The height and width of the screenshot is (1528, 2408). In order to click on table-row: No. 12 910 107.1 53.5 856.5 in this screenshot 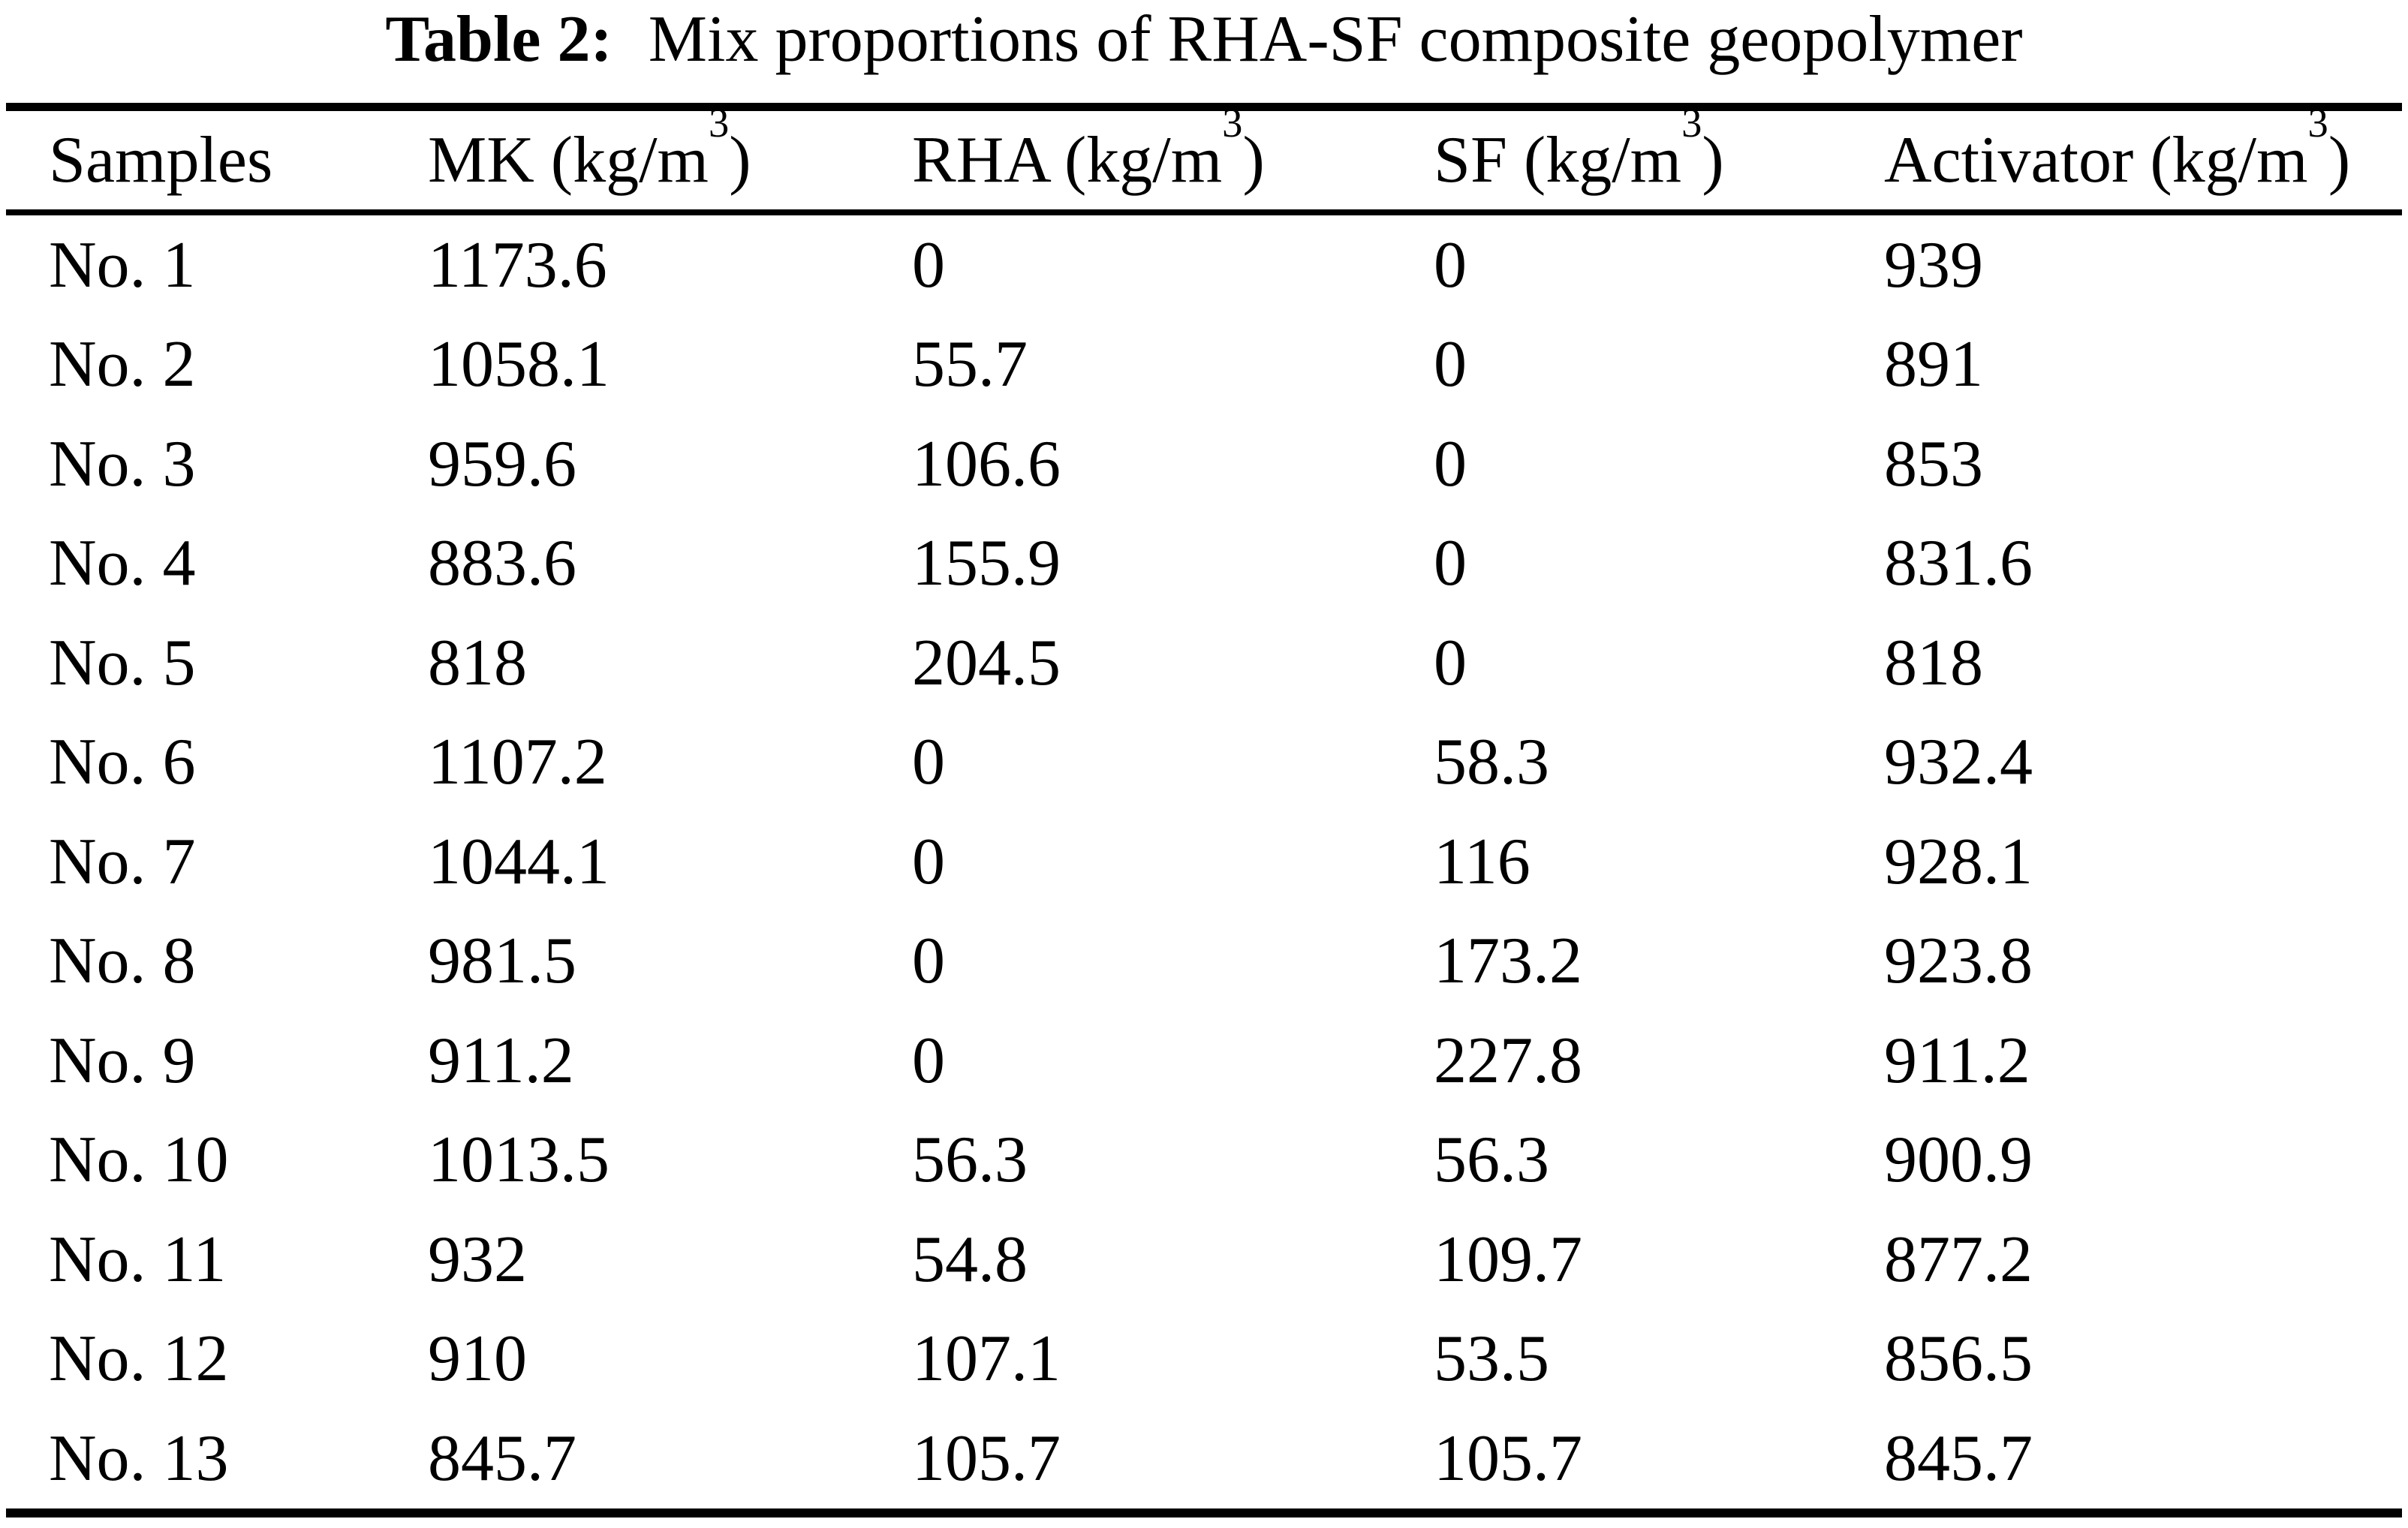, I will do `click(1204, 1360)`.